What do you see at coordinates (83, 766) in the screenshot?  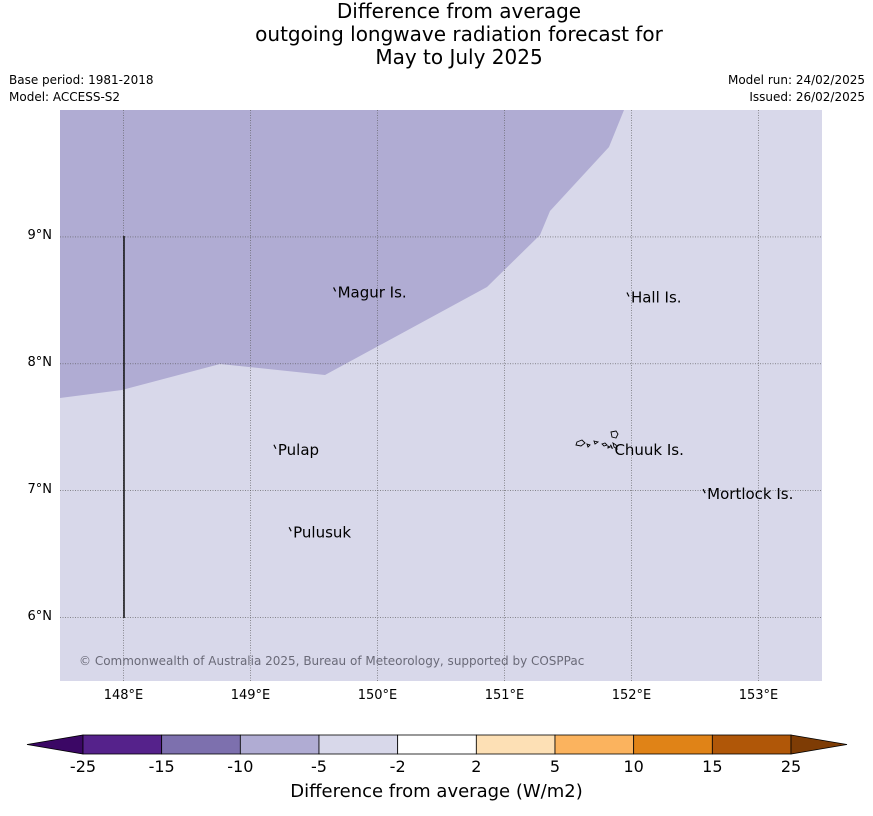 I see `colorbar-tick-label: -25` at bounding box center [83, 766].